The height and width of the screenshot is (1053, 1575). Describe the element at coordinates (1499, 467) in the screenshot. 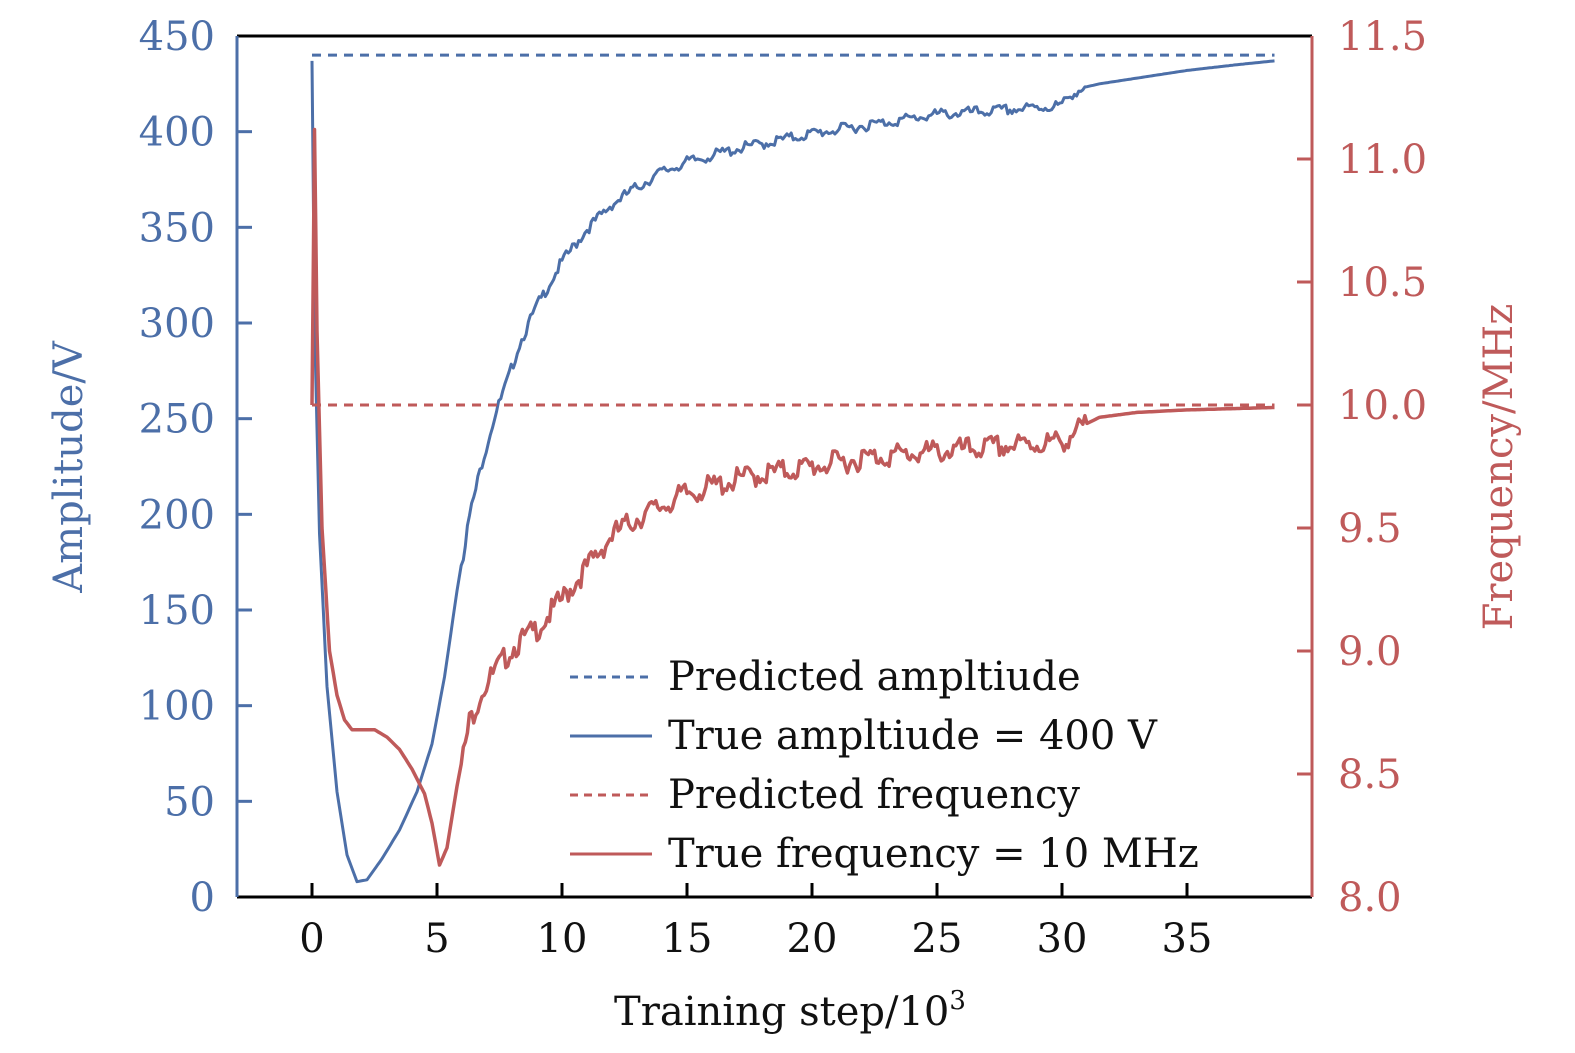

I see `right-y-axis-title: Frequency/MHz` at that location.